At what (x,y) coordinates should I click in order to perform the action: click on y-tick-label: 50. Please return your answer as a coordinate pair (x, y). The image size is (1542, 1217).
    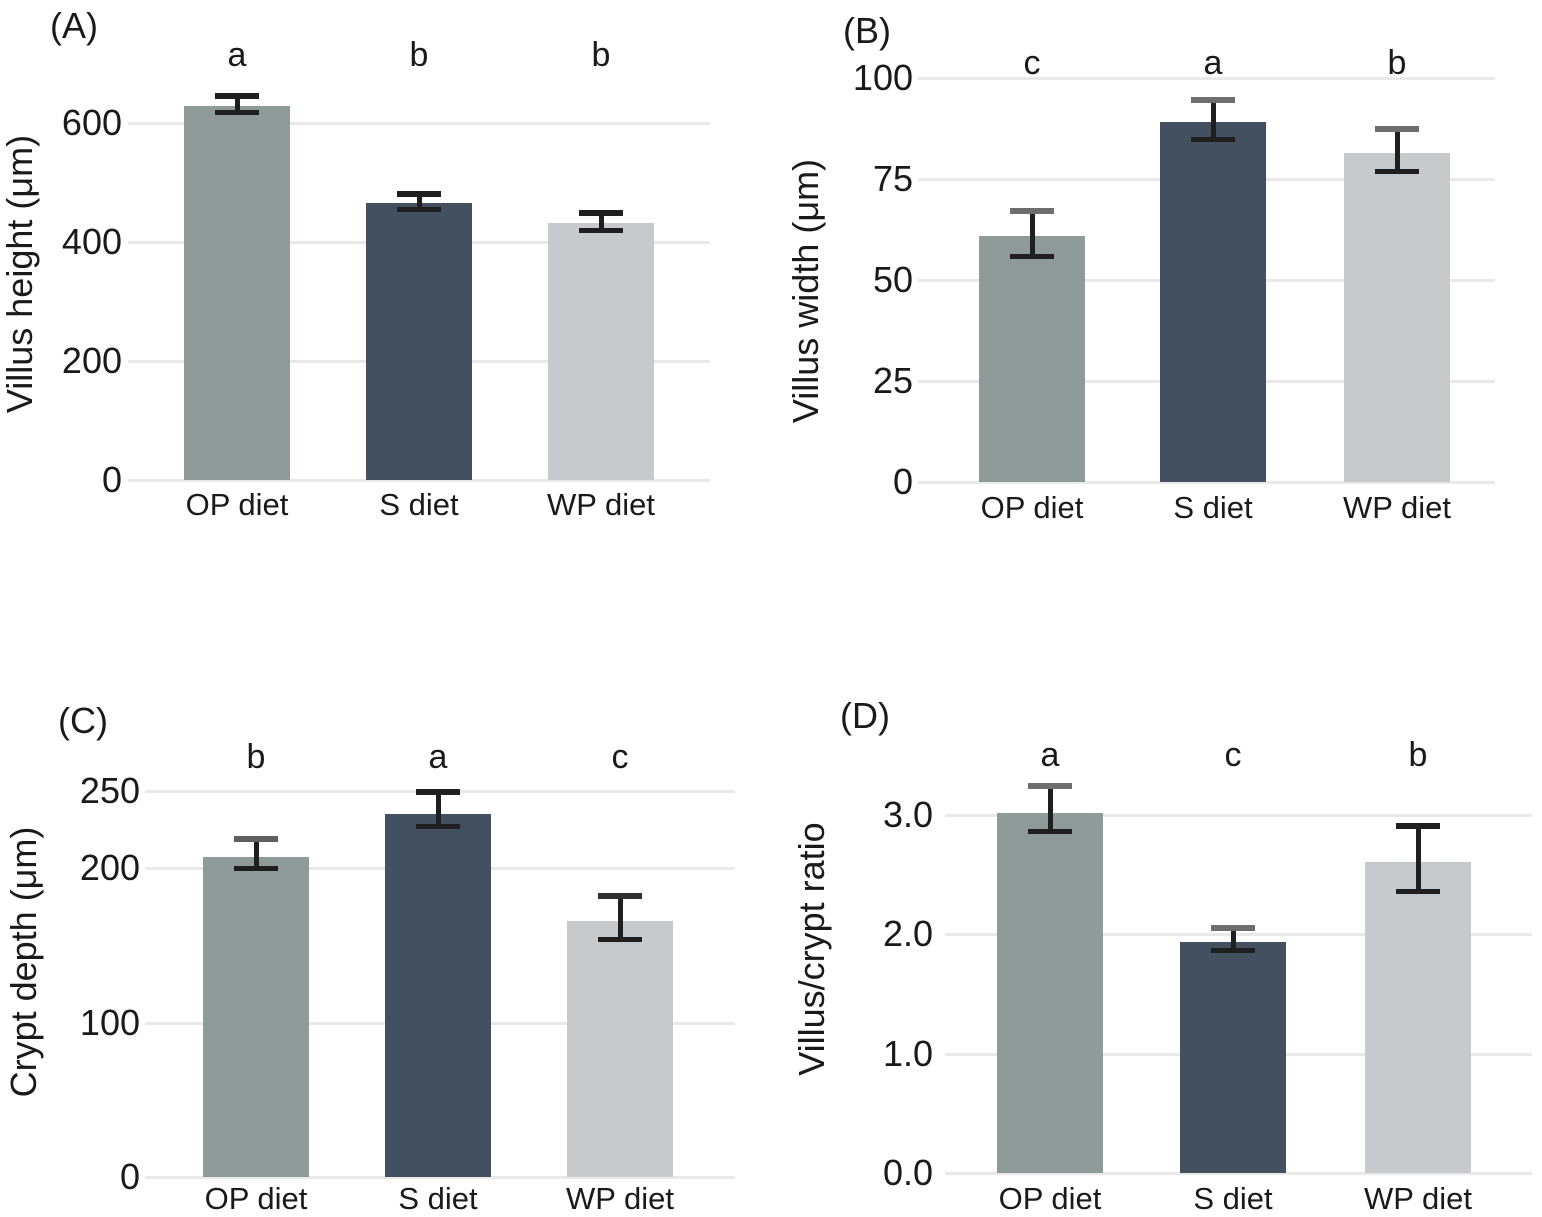
    Looking at the image, I should click on (892, 279).